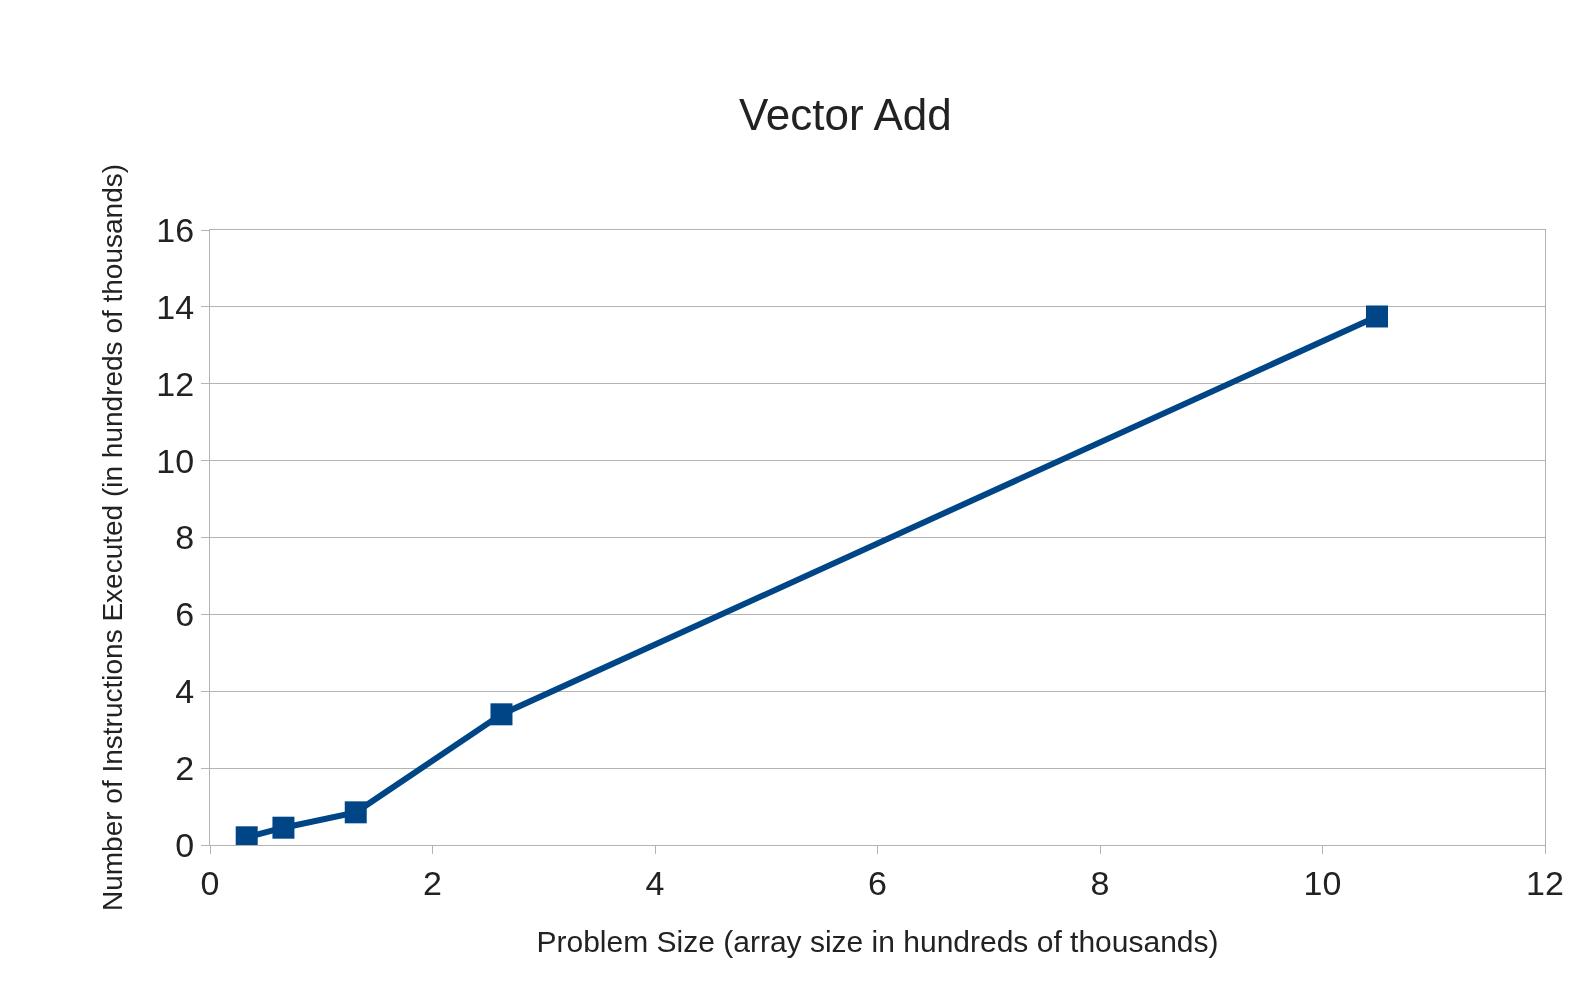 This screenshot has width=1595, height=995. I want to click on x-tick-label: 2, so click(432, 882).